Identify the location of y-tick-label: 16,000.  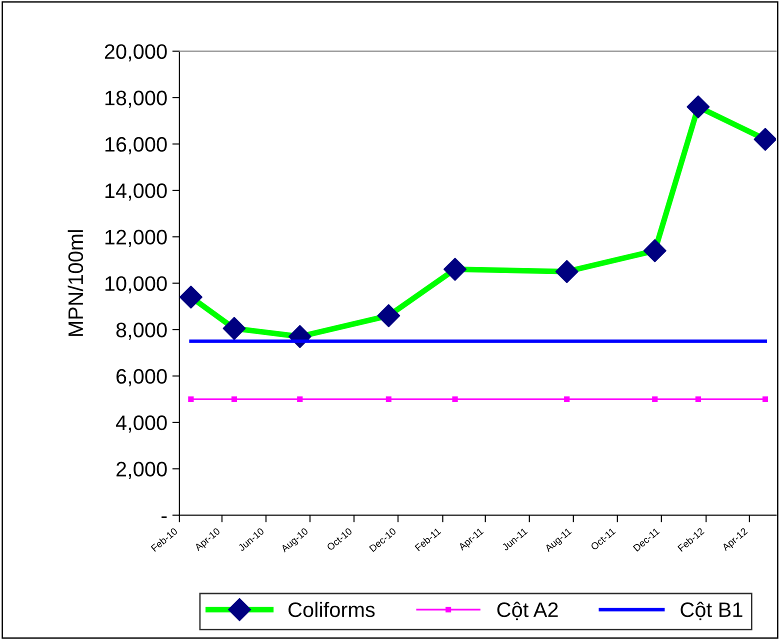
(136, 145).